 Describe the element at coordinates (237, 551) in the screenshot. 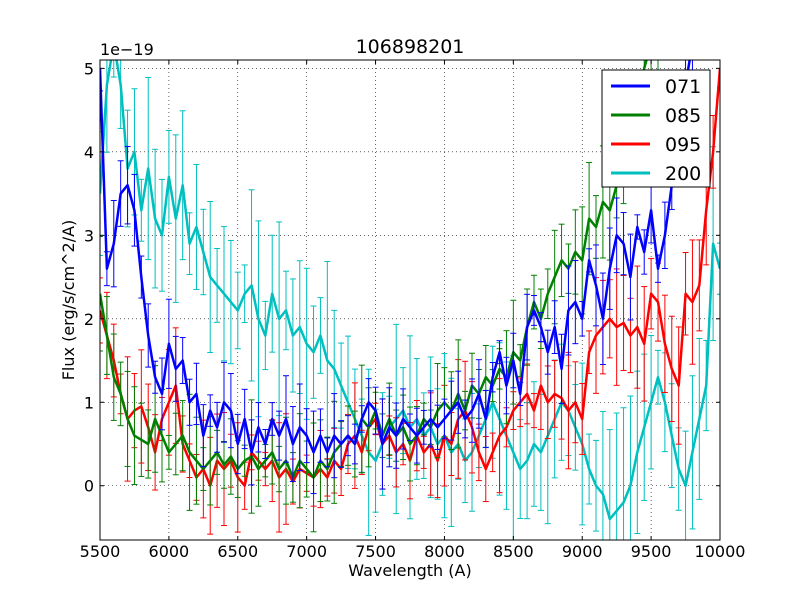

I see `x-tick-label: 6500` at that location.